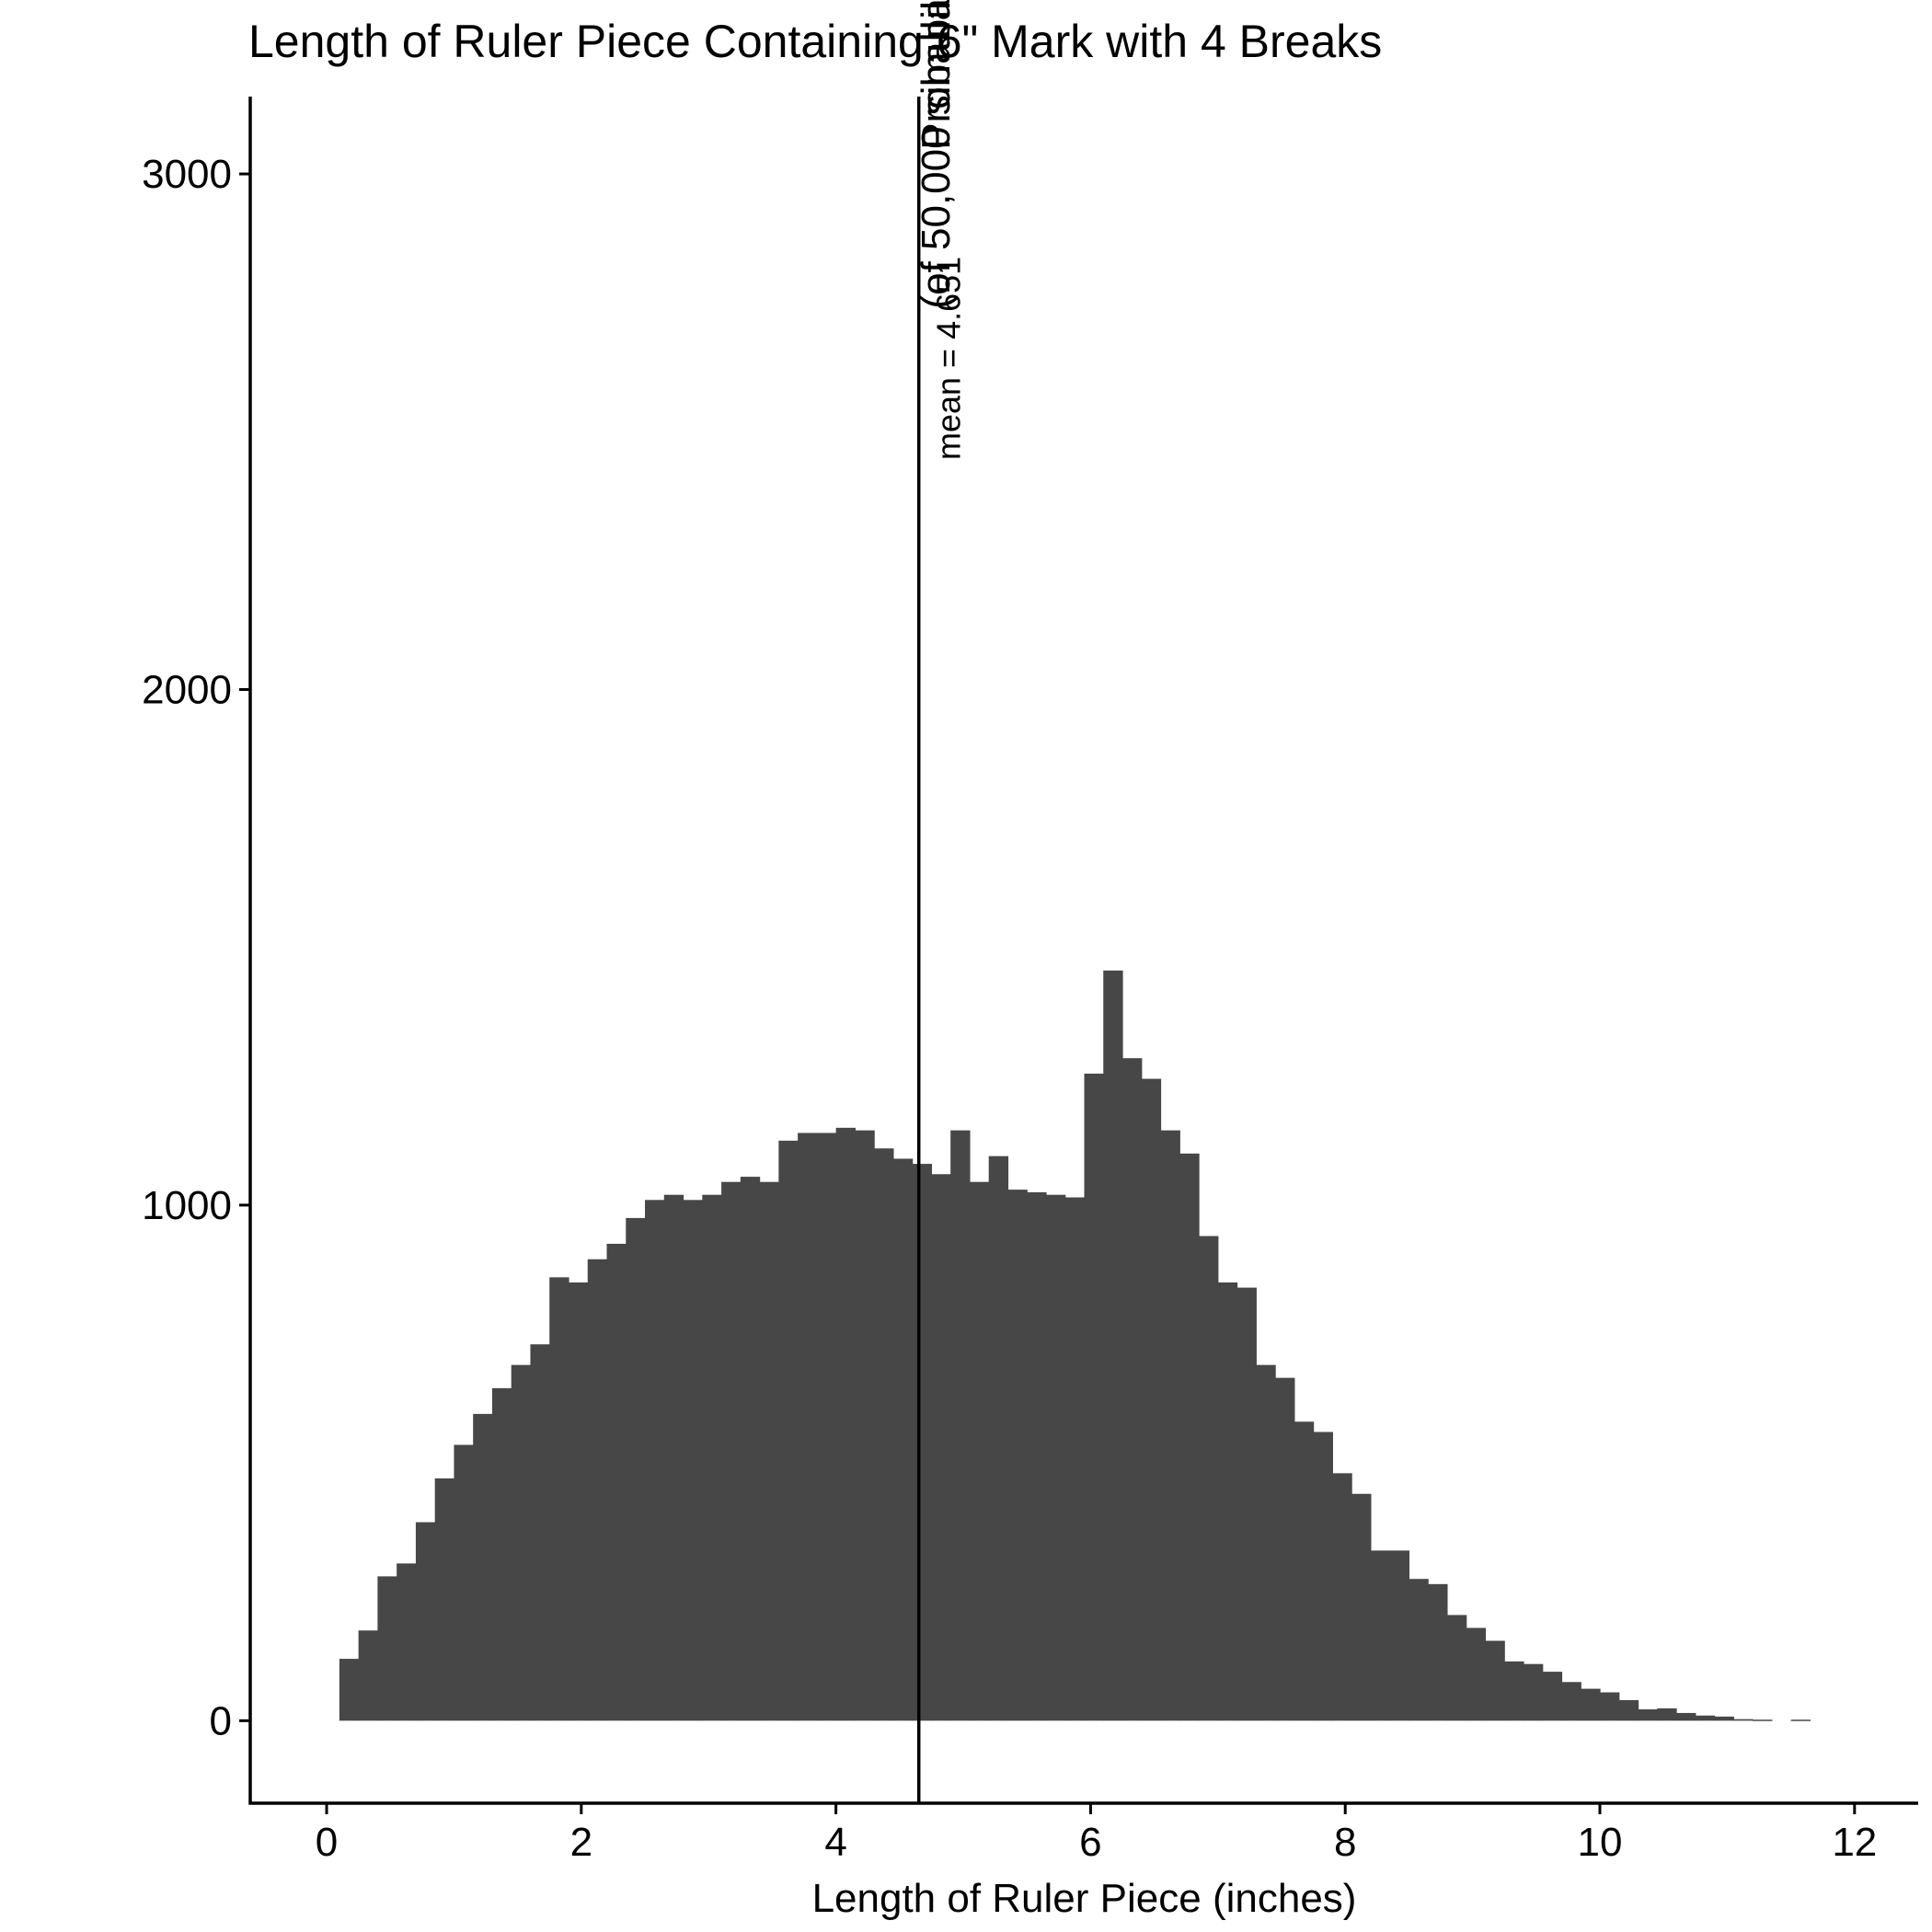  I want to click on x-tick-label: 12, so click(1854, 1842).